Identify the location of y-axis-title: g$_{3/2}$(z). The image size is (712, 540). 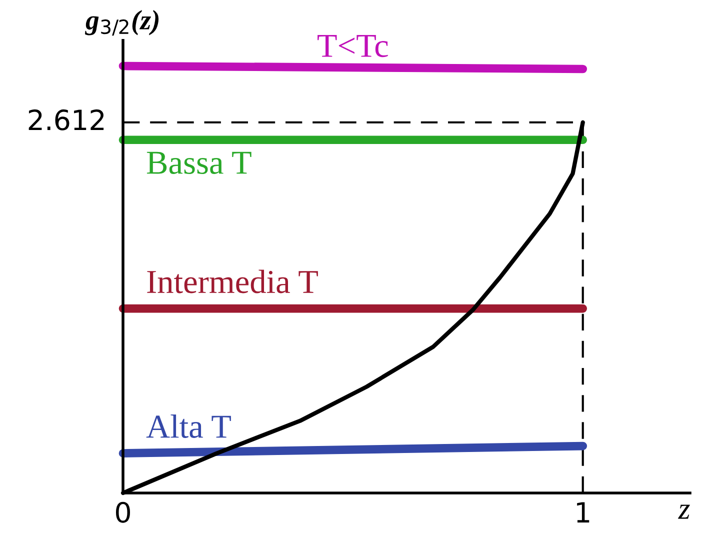
(121, 23).